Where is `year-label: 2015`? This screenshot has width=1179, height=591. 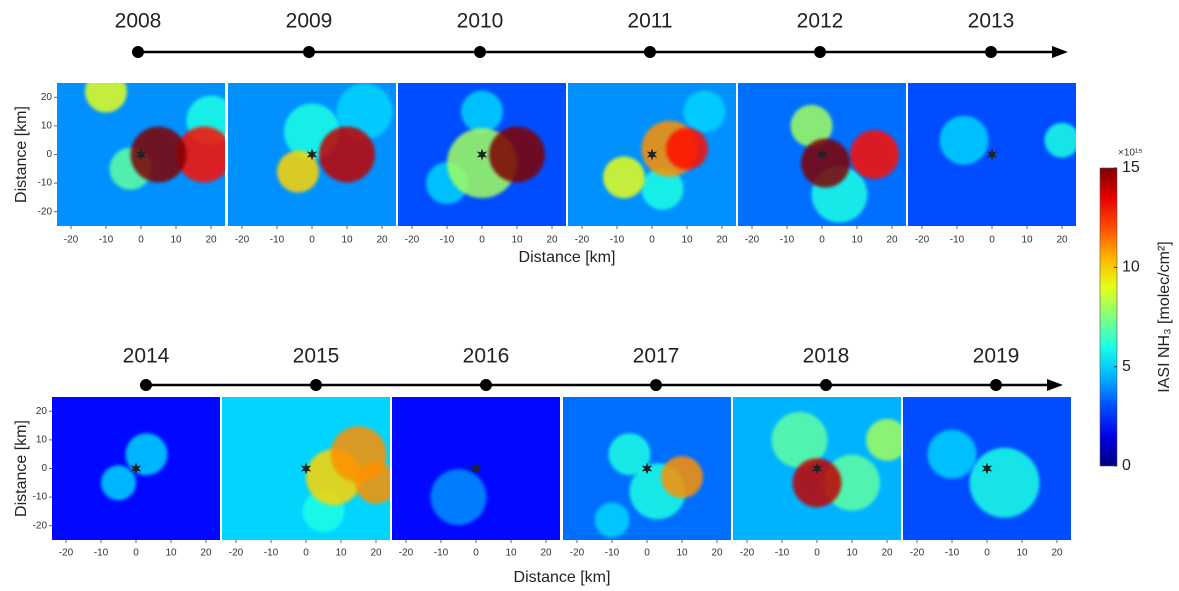
year-label: 2015 is located at coordinates (316, 356).